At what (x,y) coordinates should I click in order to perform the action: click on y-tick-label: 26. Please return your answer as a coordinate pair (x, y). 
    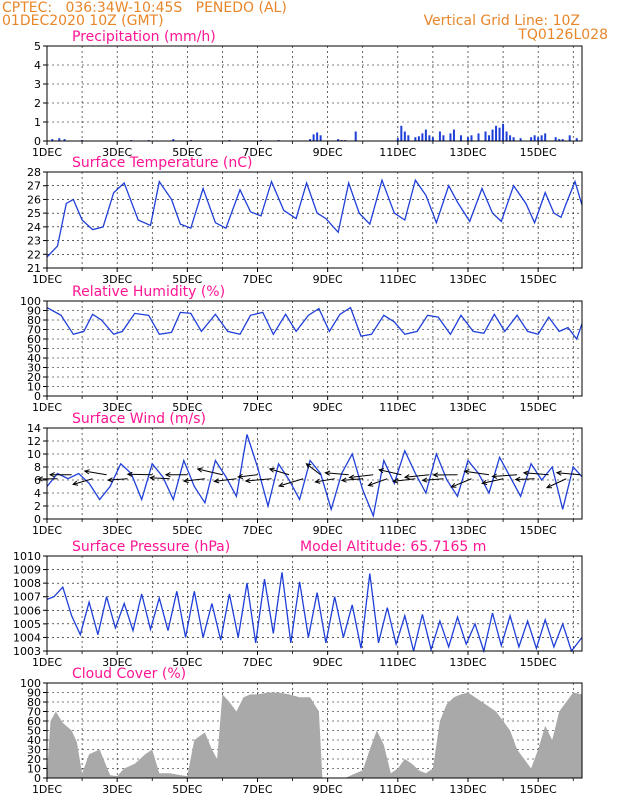
    Looking at the image, I should click on (34, 199).